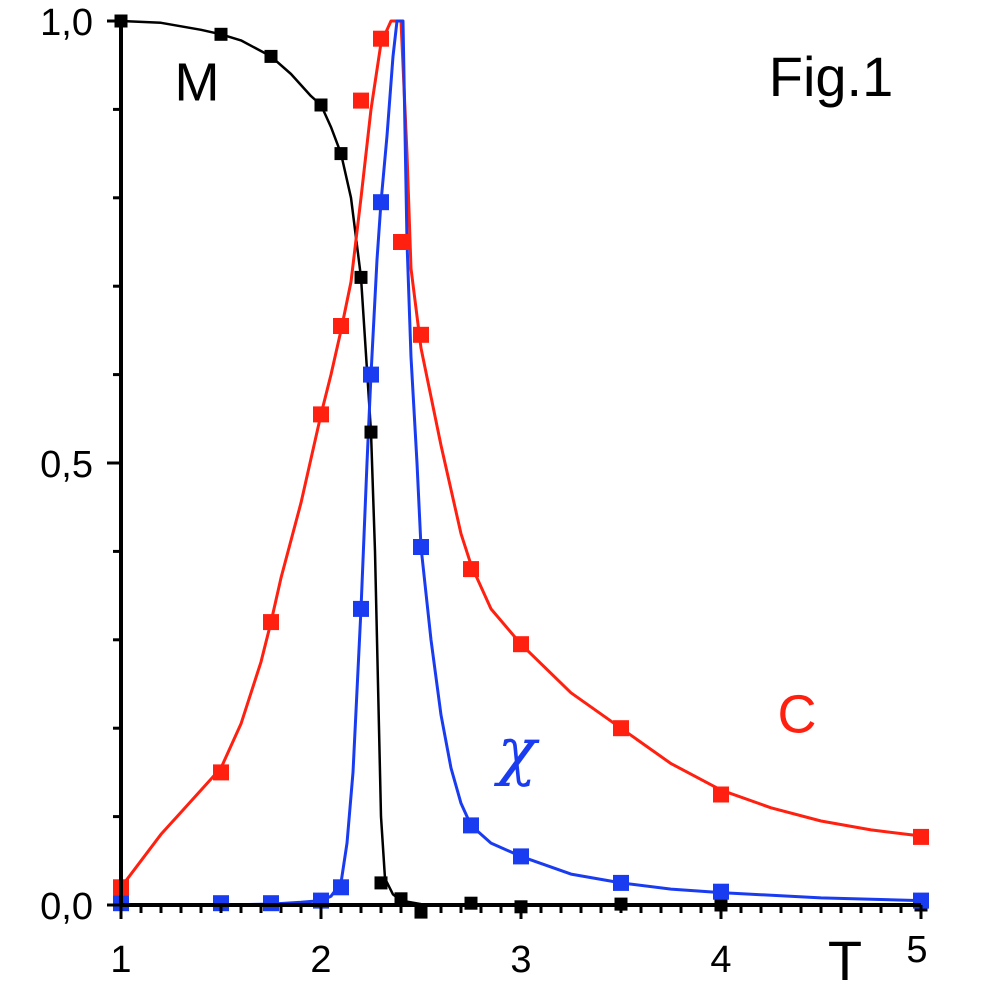 The image size is (990, 985). Describe the element at coordinates (197, 83) in the screenshot. I see `series-label-m: M` at that location.